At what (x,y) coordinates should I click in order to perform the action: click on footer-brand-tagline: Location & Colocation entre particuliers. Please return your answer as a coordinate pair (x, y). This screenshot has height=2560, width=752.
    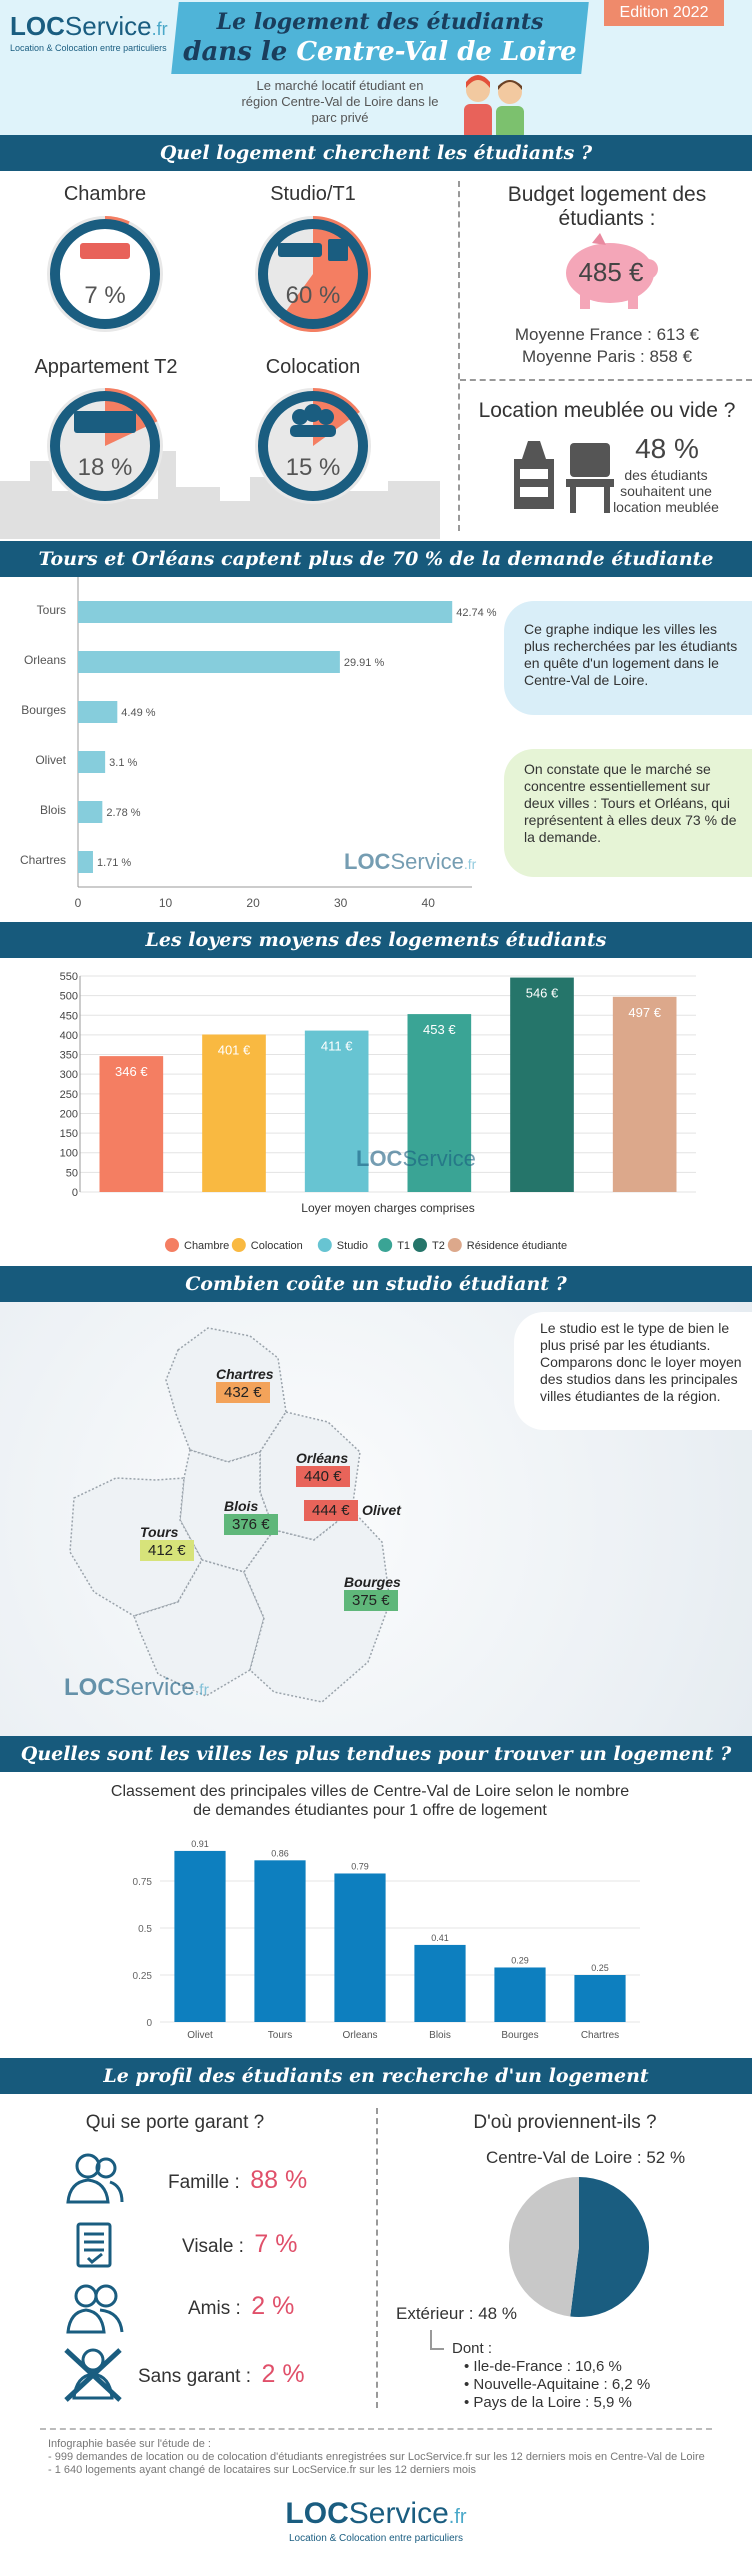
    Looking at the image, I should click on (376, 2538).